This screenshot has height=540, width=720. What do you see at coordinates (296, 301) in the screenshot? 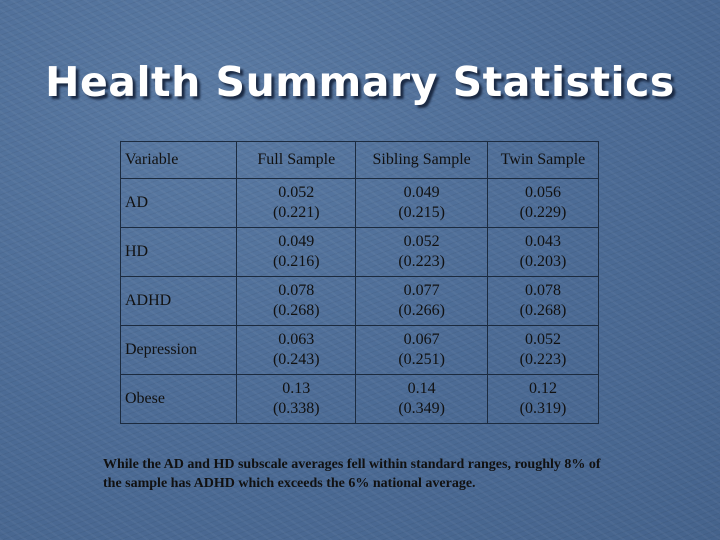
I see `full-sample-cell: 0.078 (0.268)` at bounding box center [296, 301].